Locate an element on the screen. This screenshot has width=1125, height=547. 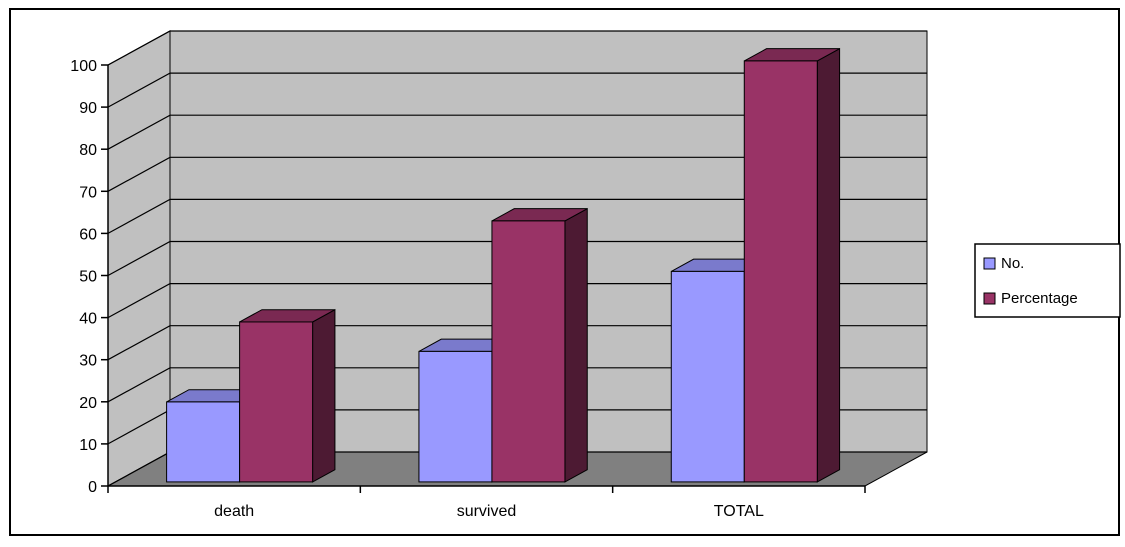
legend-swatch-percentage is located at coordinates (989, 298).